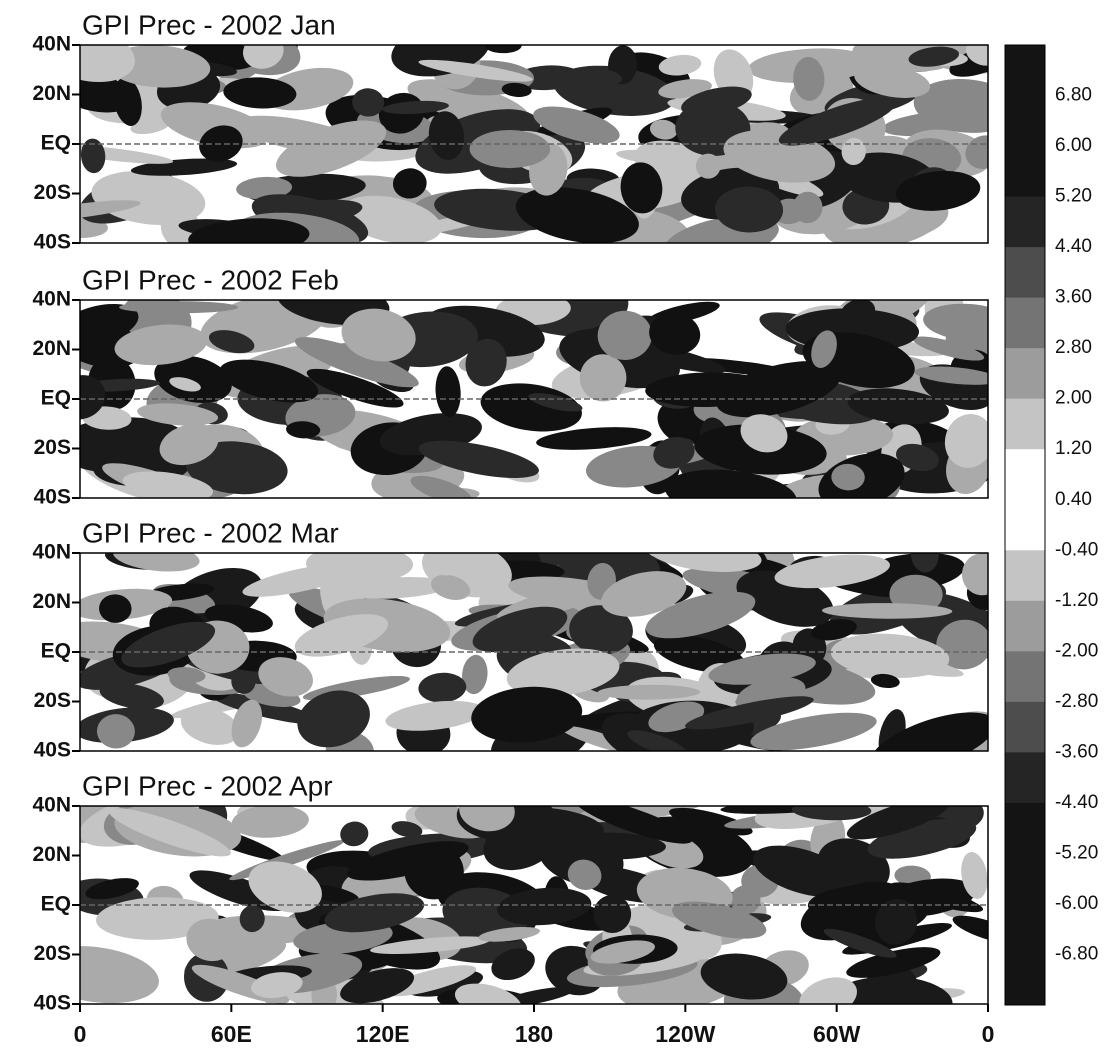 The height and width of the screenshot is (1054, 1118). What do you see at coordinates (1073, 246) in the screenshot?
I see `colorbar-label: 4.40` at bounding box center [1073, 246].